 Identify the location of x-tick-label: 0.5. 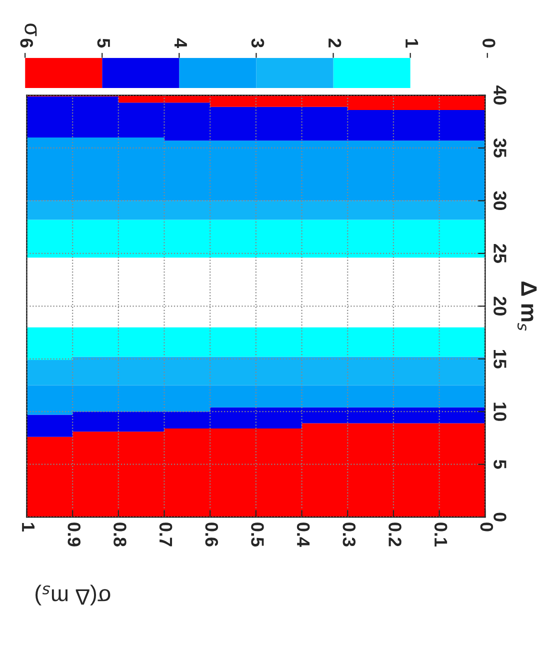
(257, 534).